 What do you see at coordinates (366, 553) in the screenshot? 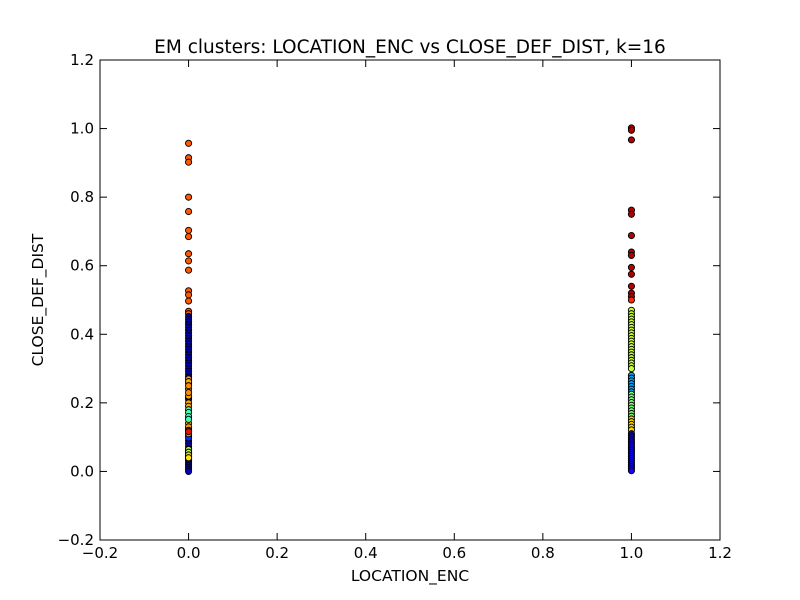
I see `x-tick-label: 0.4` at bounding box center [366, 553].